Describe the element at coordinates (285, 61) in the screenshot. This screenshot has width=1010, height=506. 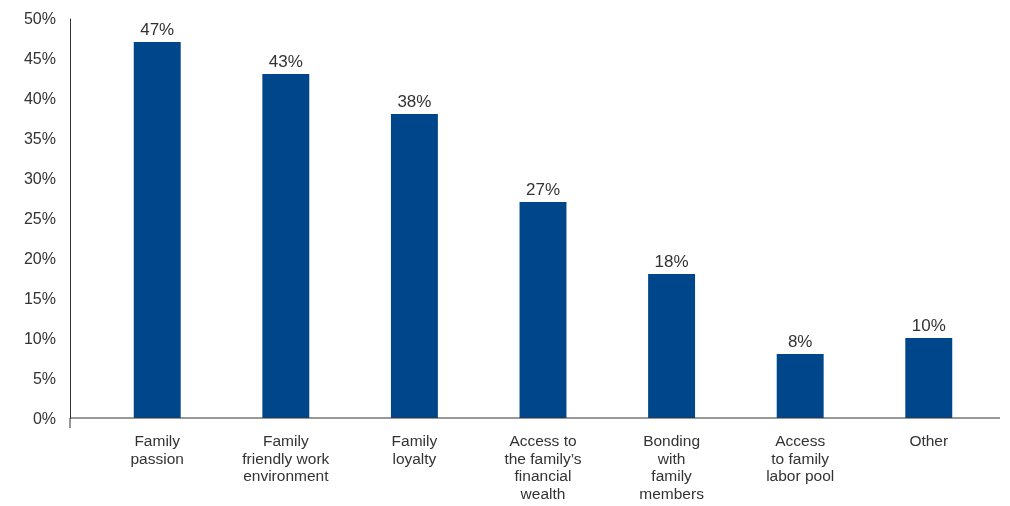
I see `data-label: 43%` at that location.